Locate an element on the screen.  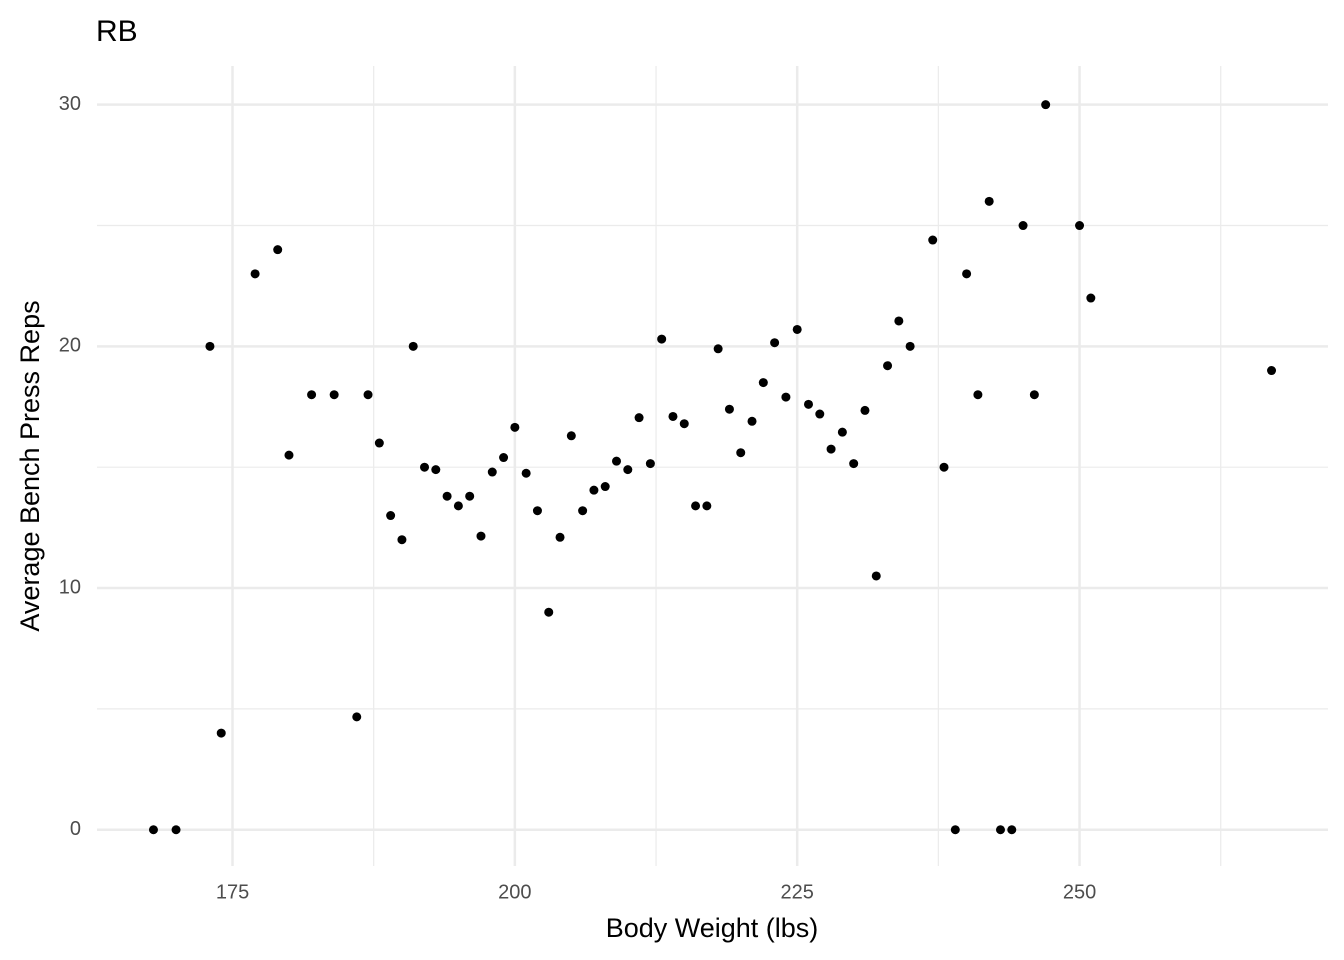
y-tick-label: 20 is located at coordinates (70, 346).